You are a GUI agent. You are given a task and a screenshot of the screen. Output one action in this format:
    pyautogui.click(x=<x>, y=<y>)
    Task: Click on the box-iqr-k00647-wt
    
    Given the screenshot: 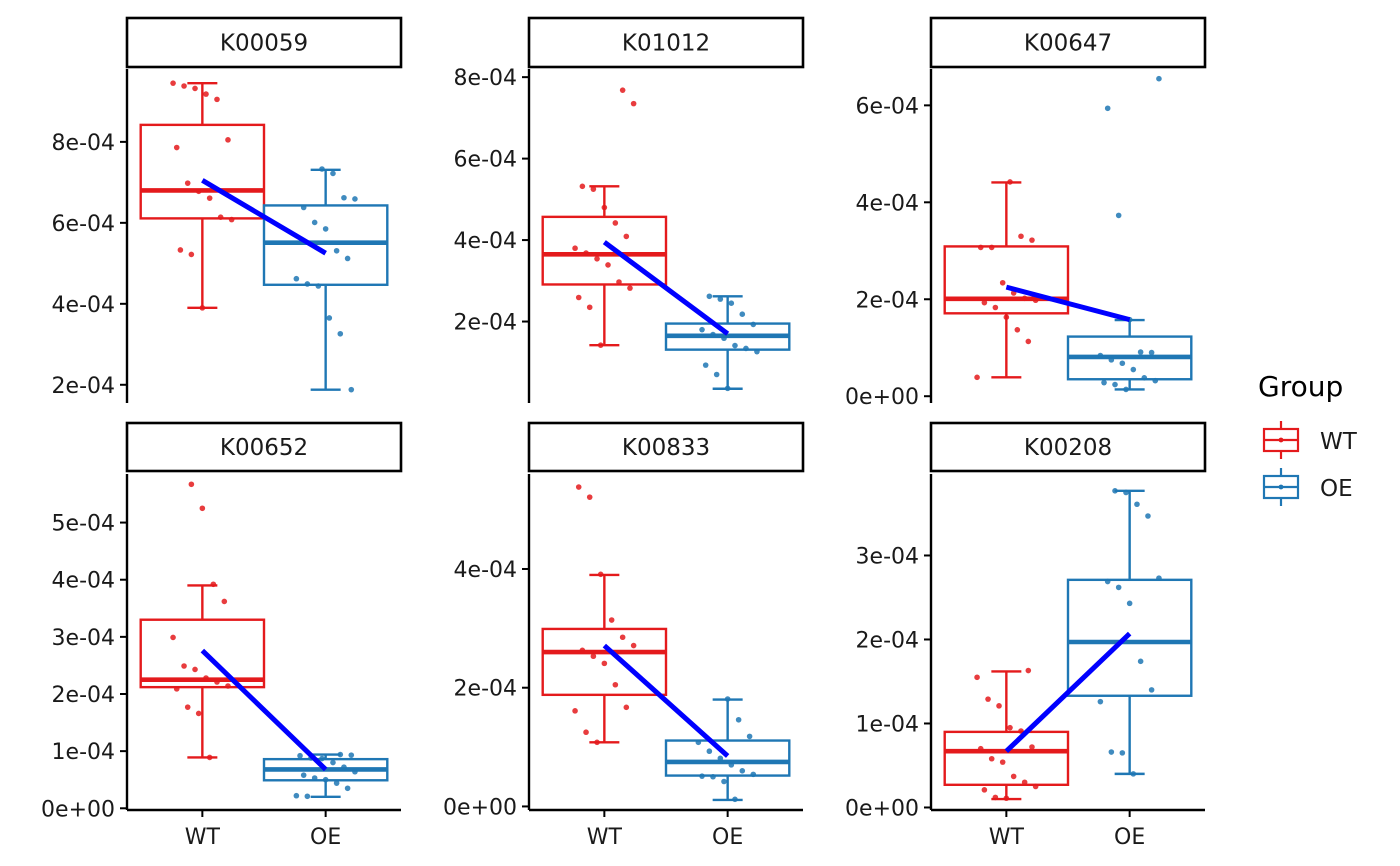 What is the action you would take?
    pyautogui.click(x=1006, y=280)
    